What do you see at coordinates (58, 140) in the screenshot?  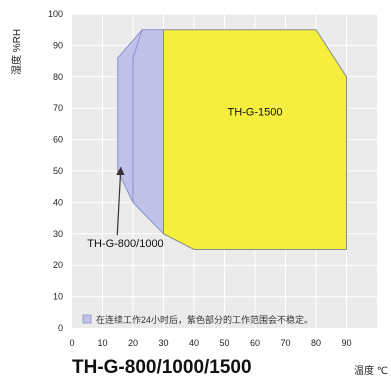 I see `y-tick-label: 60` at bounding box center [58, 140].